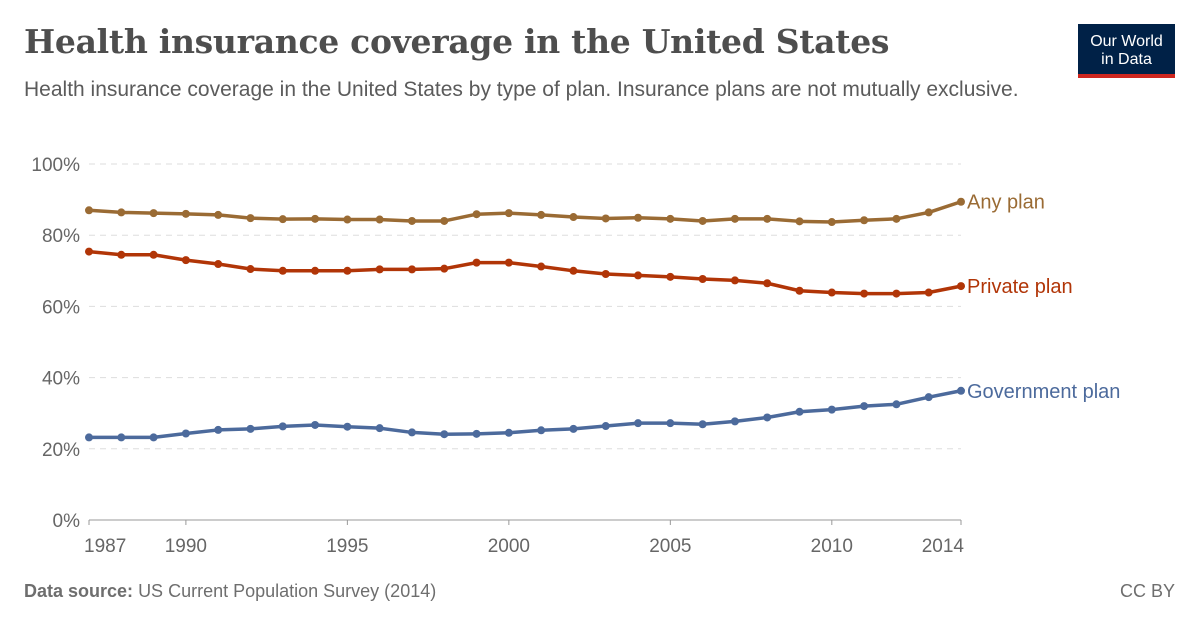 This screenshot has height=627, width=1200. I want to click on x-tick-label: 1995, so click(347, 546).